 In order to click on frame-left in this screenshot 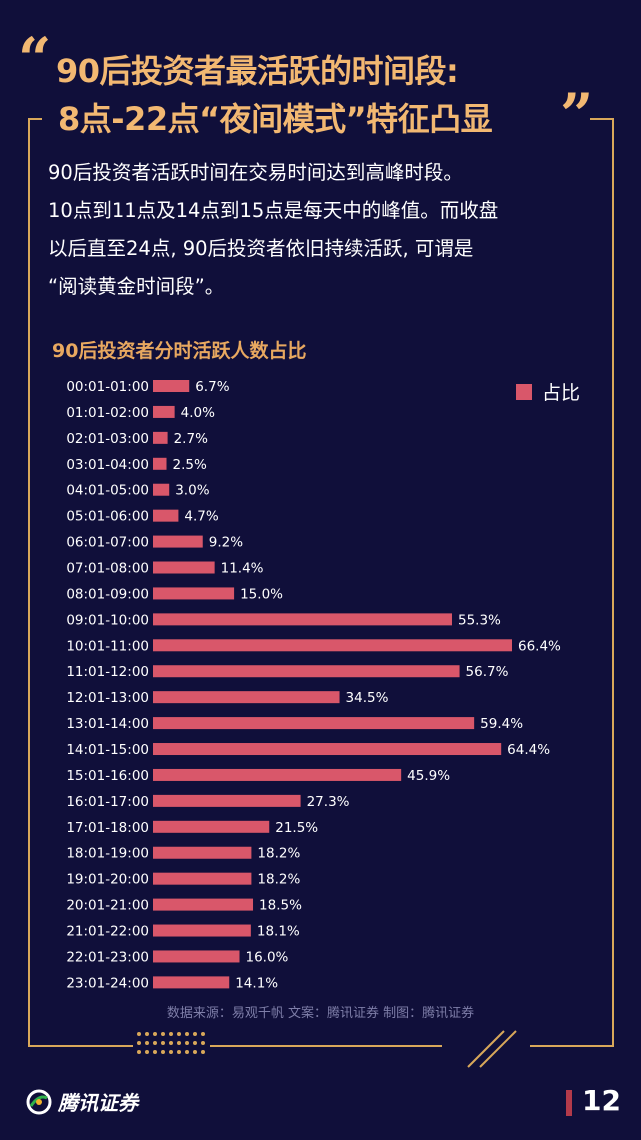, I will do `click(29, 581)`.